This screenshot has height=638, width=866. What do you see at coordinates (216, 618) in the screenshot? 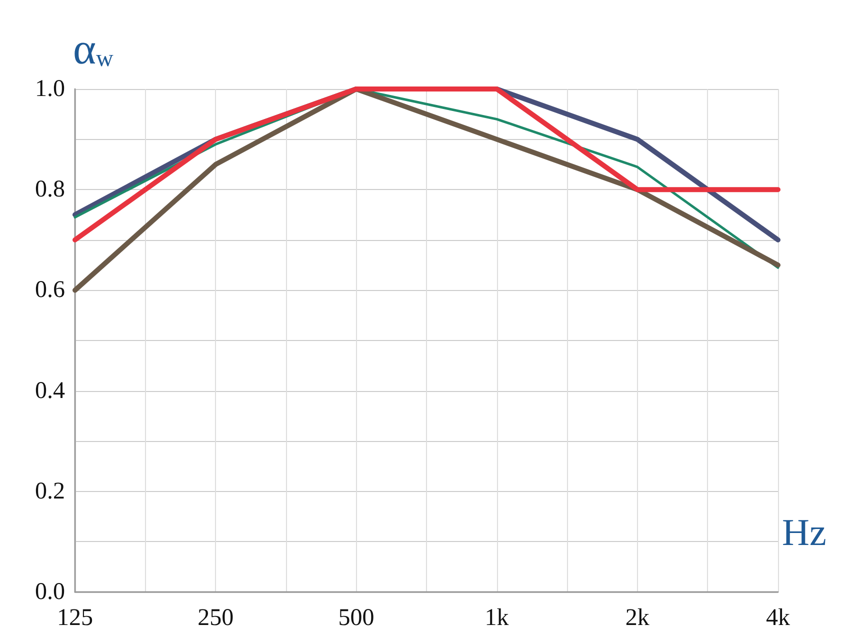
I see `x-tick-label: 250` at bounding box center [216, 618].